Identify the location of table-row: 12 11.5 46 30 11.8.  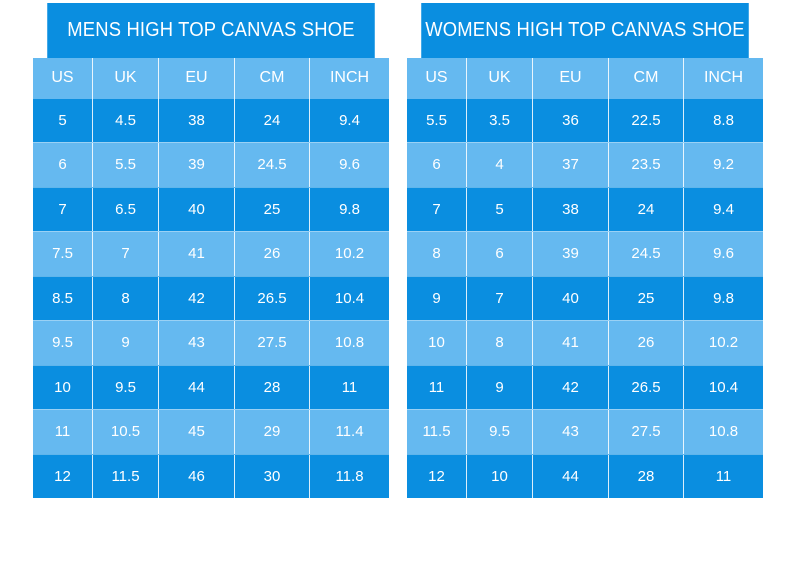
(211, 475).